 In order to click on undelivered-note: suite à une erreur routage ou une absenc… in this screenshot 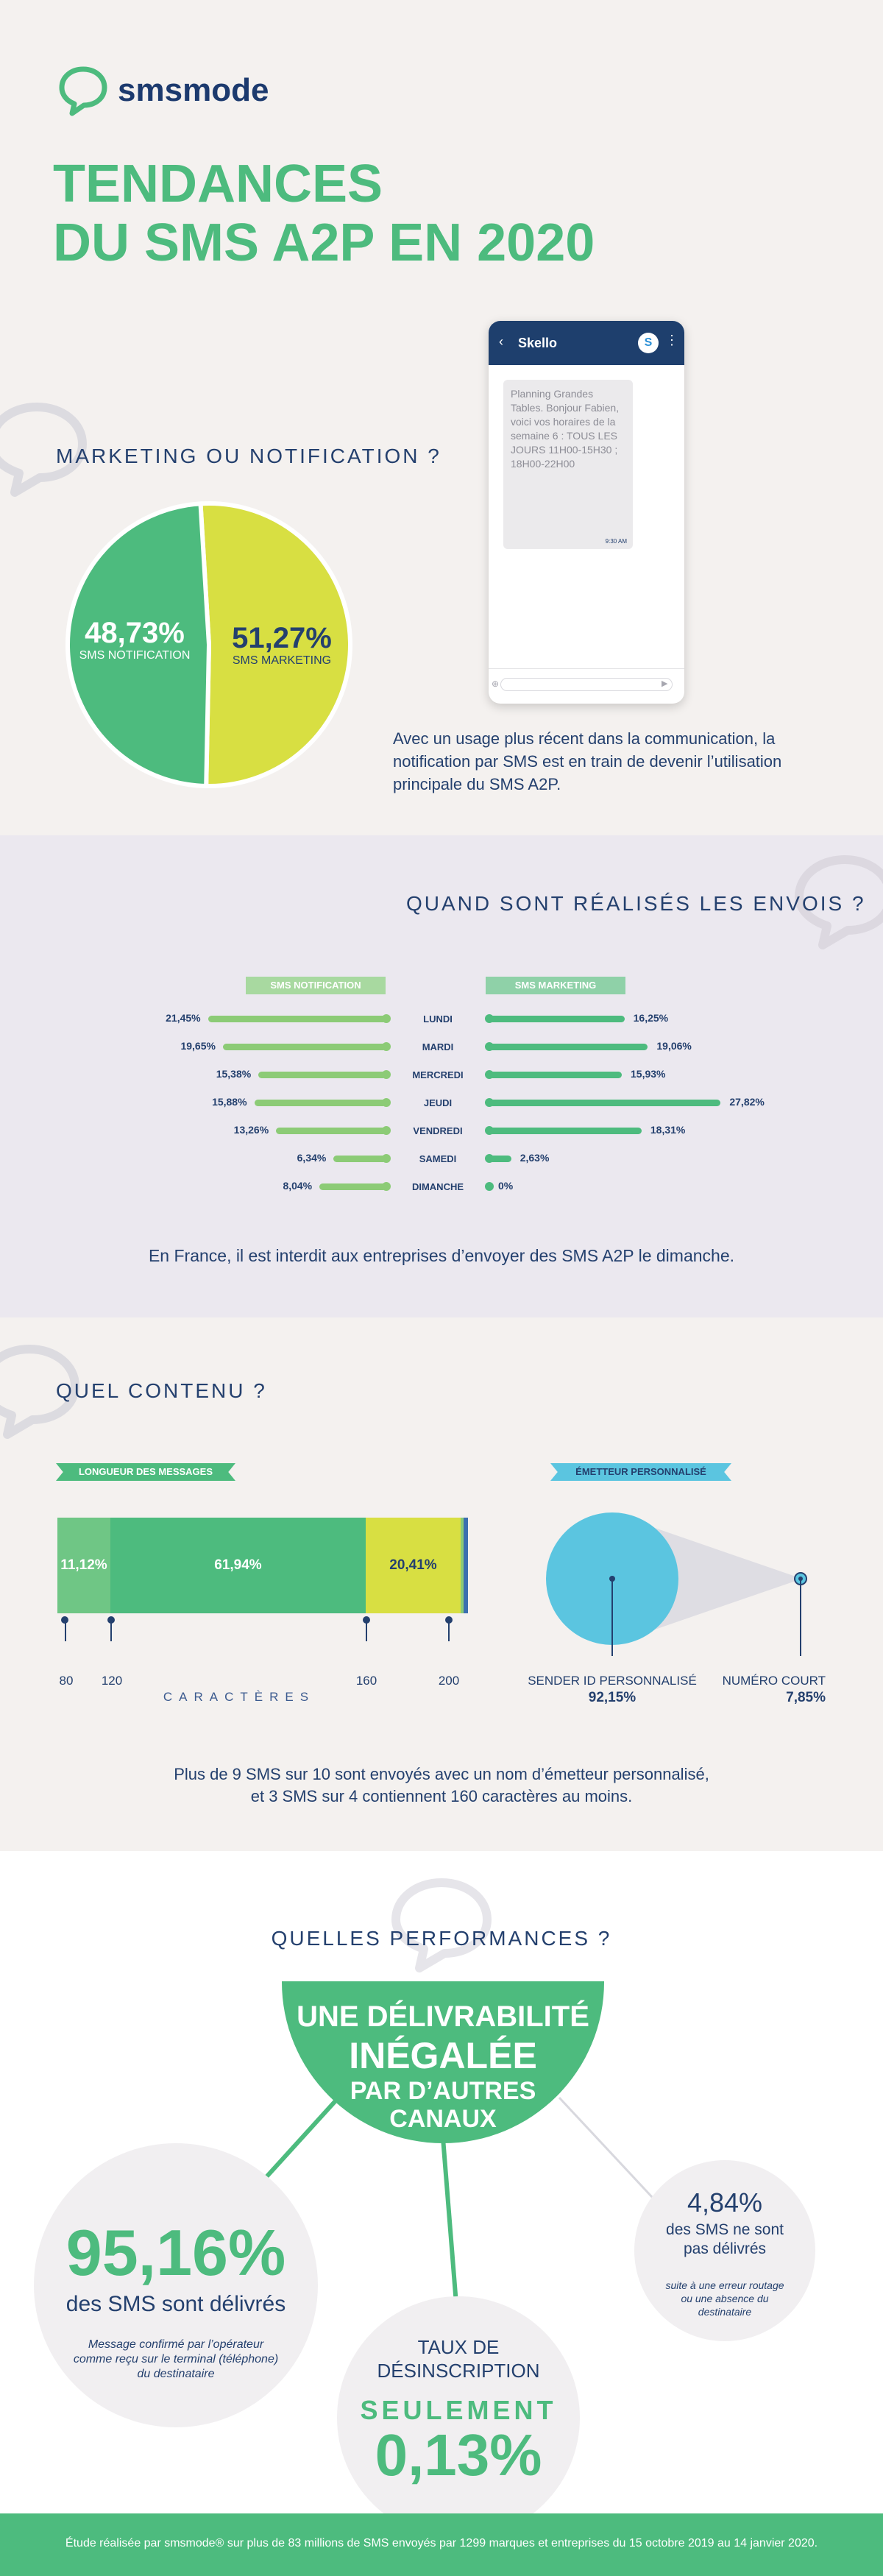, I will do `click(724, 2298)`.